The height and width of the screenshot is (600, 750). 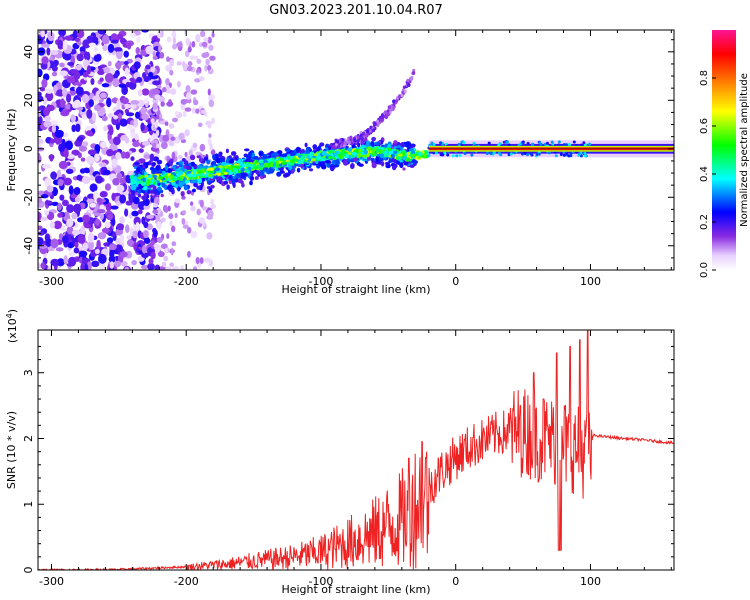 I want to click on spectrogram-xtick-label: -100, so click(x=320, y=281).